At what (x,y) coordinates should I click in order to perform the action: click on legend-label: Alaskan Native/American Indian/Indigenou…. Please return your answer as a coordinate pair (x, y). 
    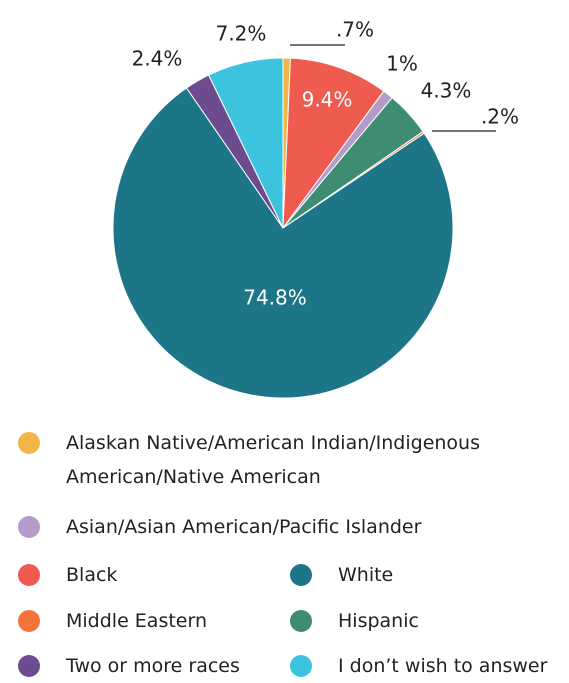
    Looking at the image, I should click on (273, 460).